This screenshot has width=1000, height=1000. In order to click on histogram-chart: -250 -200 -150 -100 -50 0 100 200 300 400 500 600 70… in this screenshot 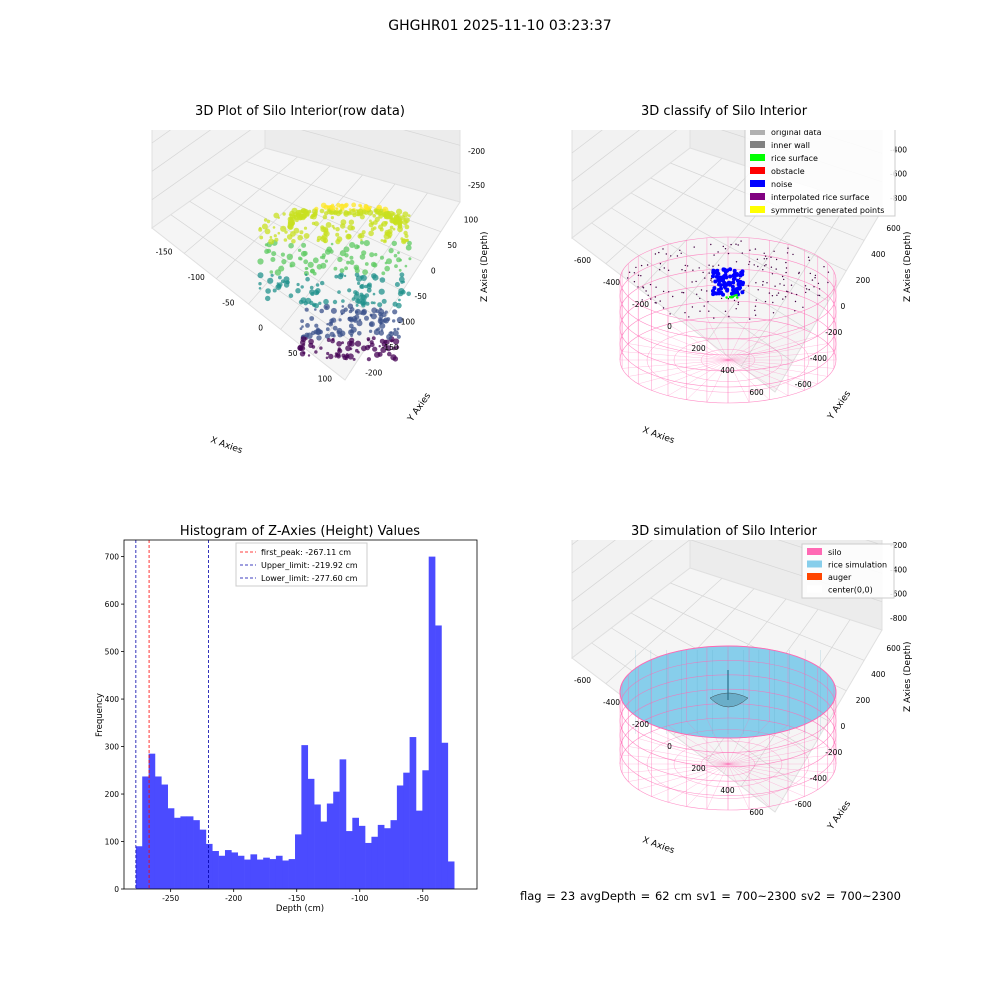, I will do `click(286, 726)`.